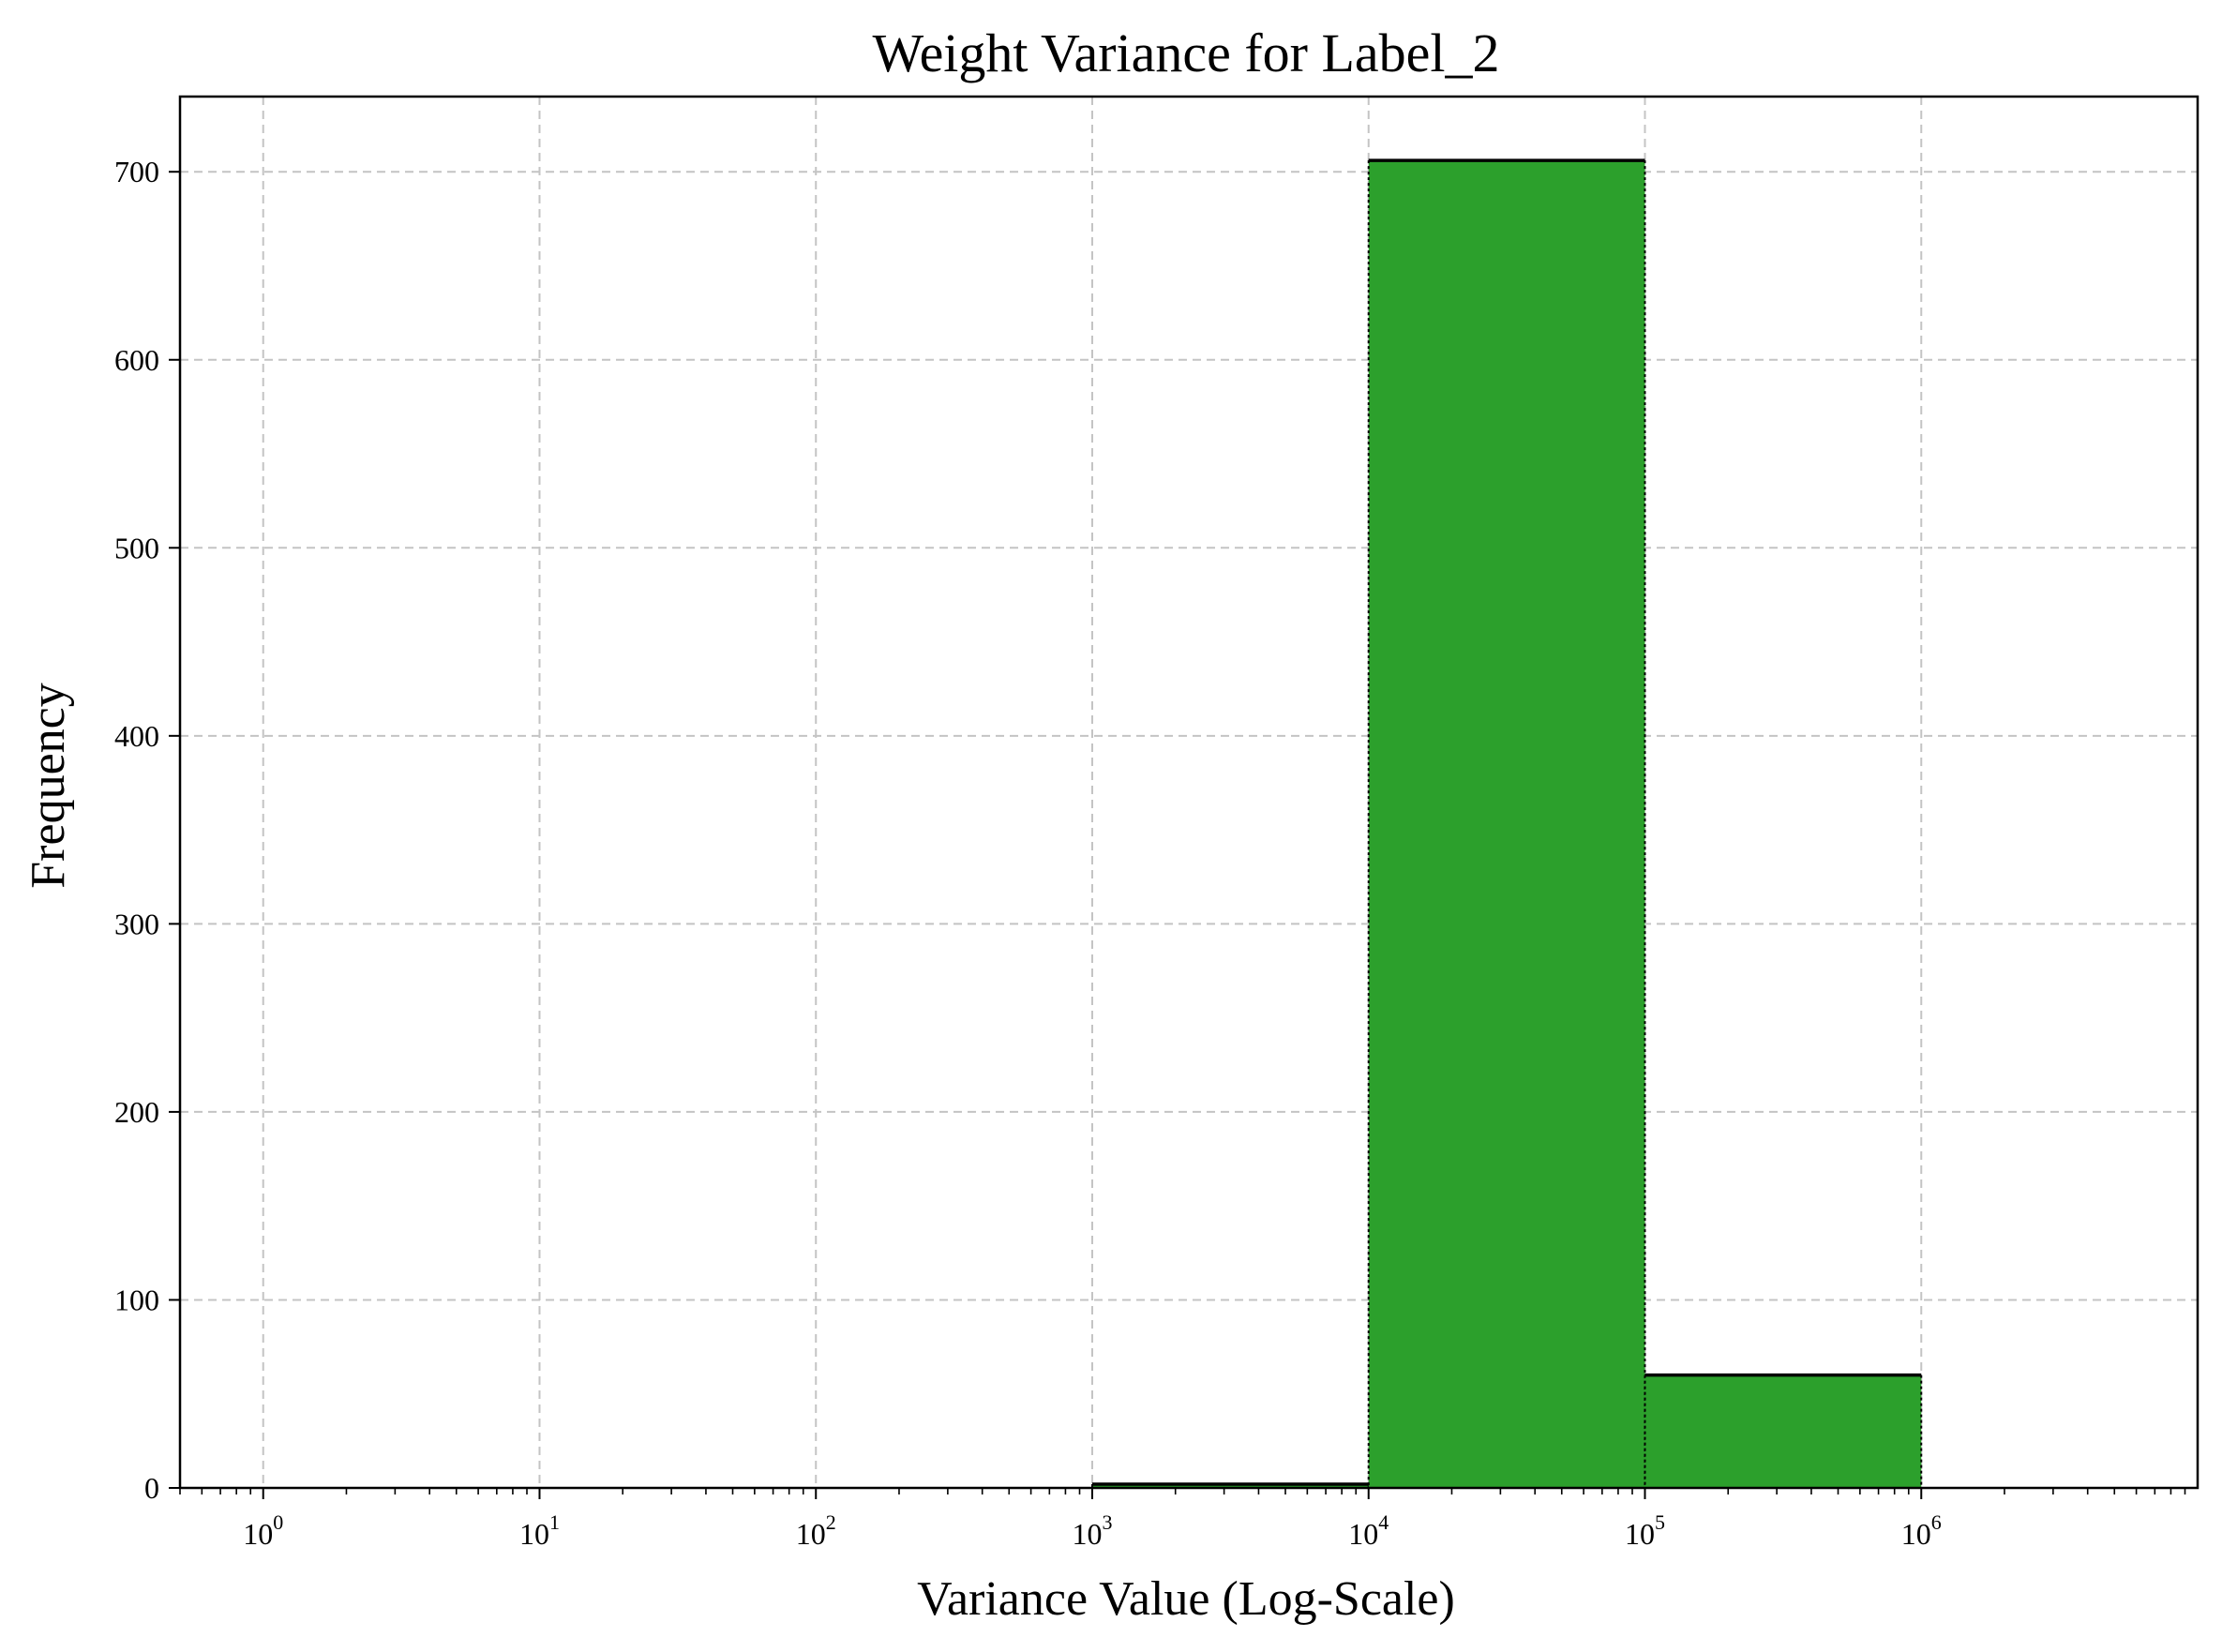 Image resolution: width=2222 pixels, height=1652 pixels. I want to click on y-tick-label: 100, so click(136, 1299).